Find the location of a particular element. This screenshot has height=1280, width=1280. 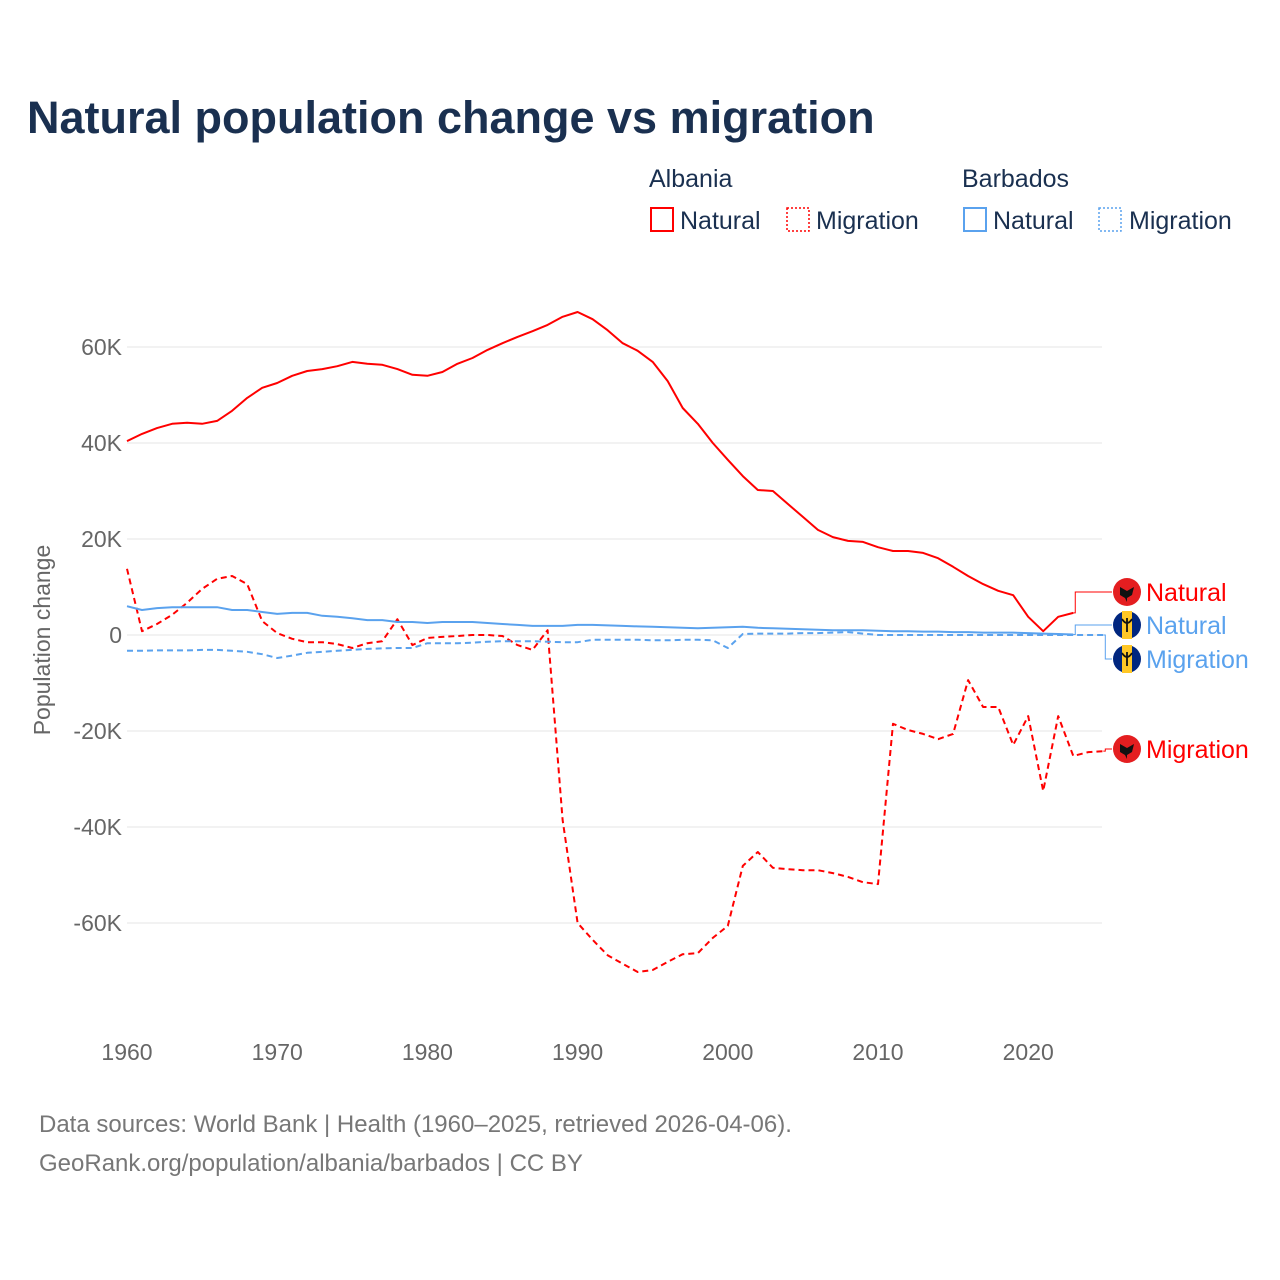

x-tick-label: 2010 is located at coordinates (877, 1052).